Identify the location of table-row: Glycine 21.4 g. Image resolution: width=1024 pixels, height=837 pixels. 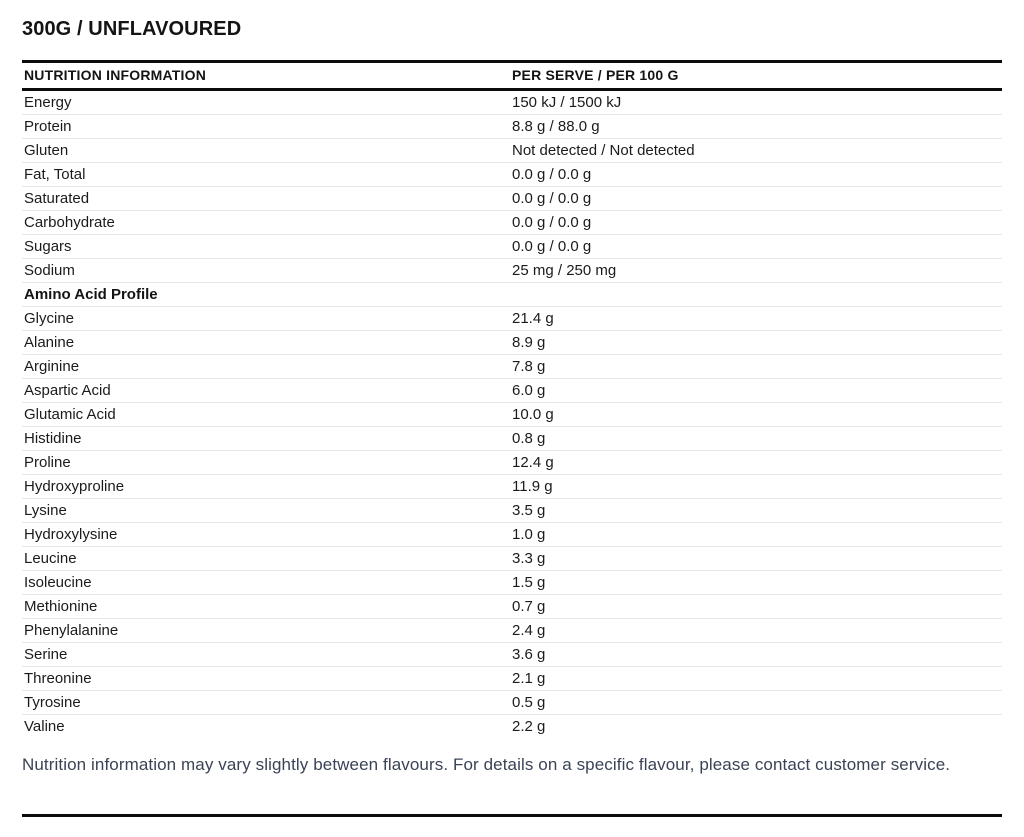
(512, 318).